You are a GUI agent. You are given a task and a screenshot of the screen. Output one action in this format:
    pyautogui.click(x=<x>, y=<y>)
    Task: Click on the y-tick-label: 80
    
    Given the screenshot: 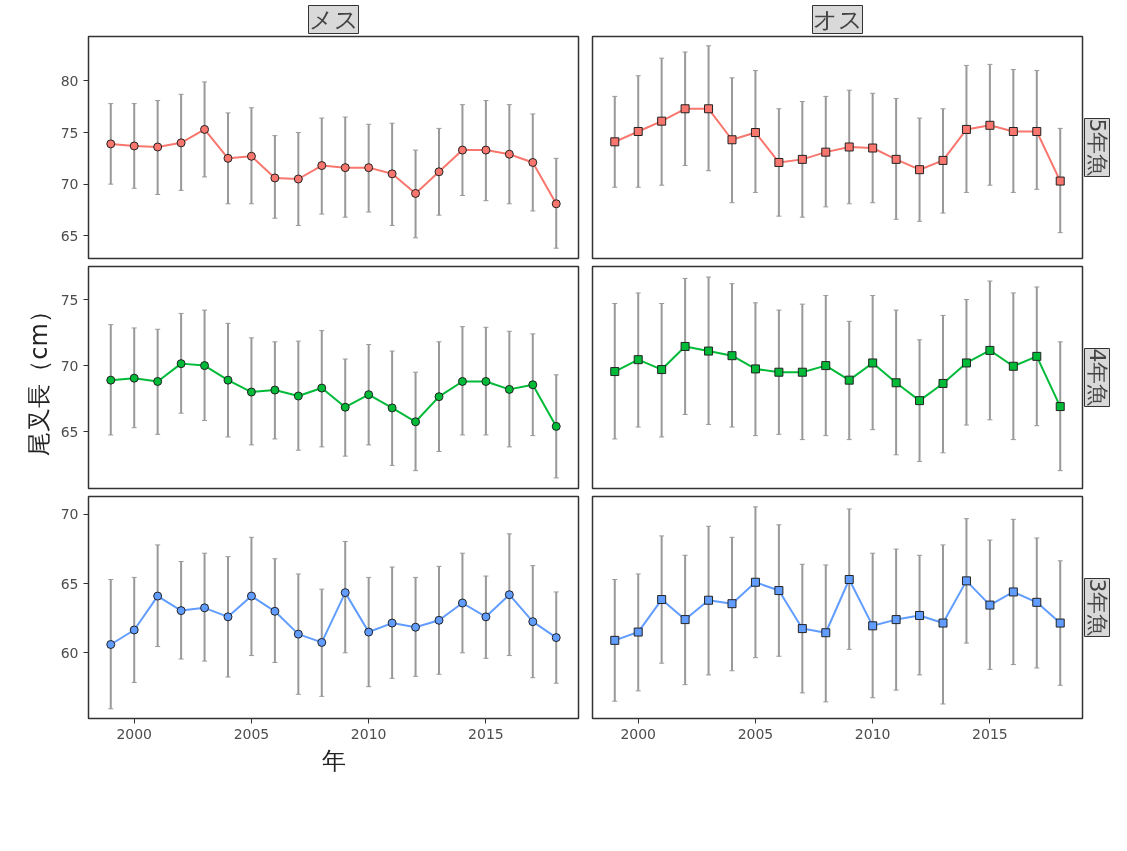 What is the action you would take?
    pyautogui.click(x=69, y=80)
    